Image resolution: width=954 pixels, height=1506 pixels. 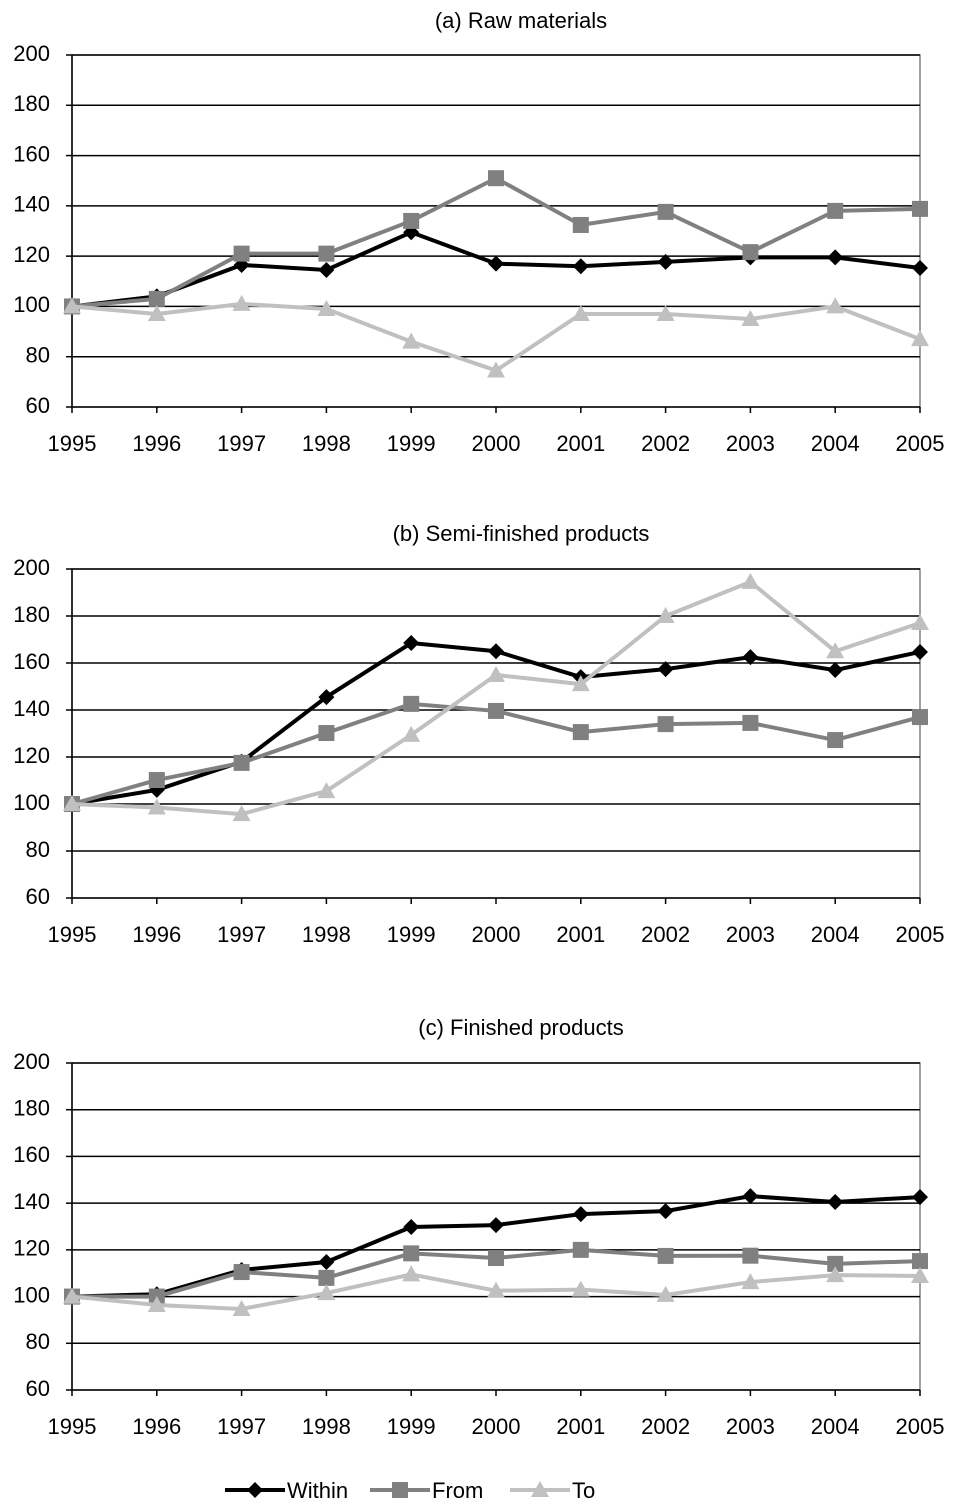 What do you see at coordinates (156, 934) in the screenshot?
I see `x-tick-label: 1996` at bounding box center [156, 934].